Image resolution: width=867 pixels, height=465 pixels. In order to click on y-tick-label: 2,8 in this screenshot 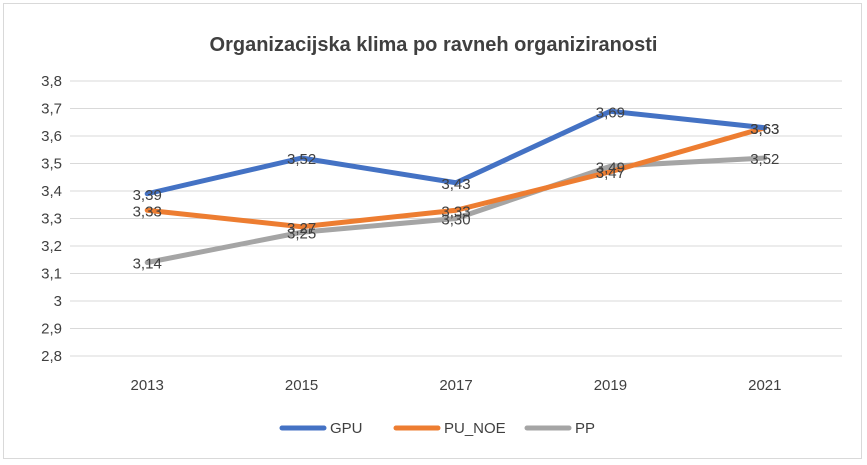, I will do `click(51, 356)`.